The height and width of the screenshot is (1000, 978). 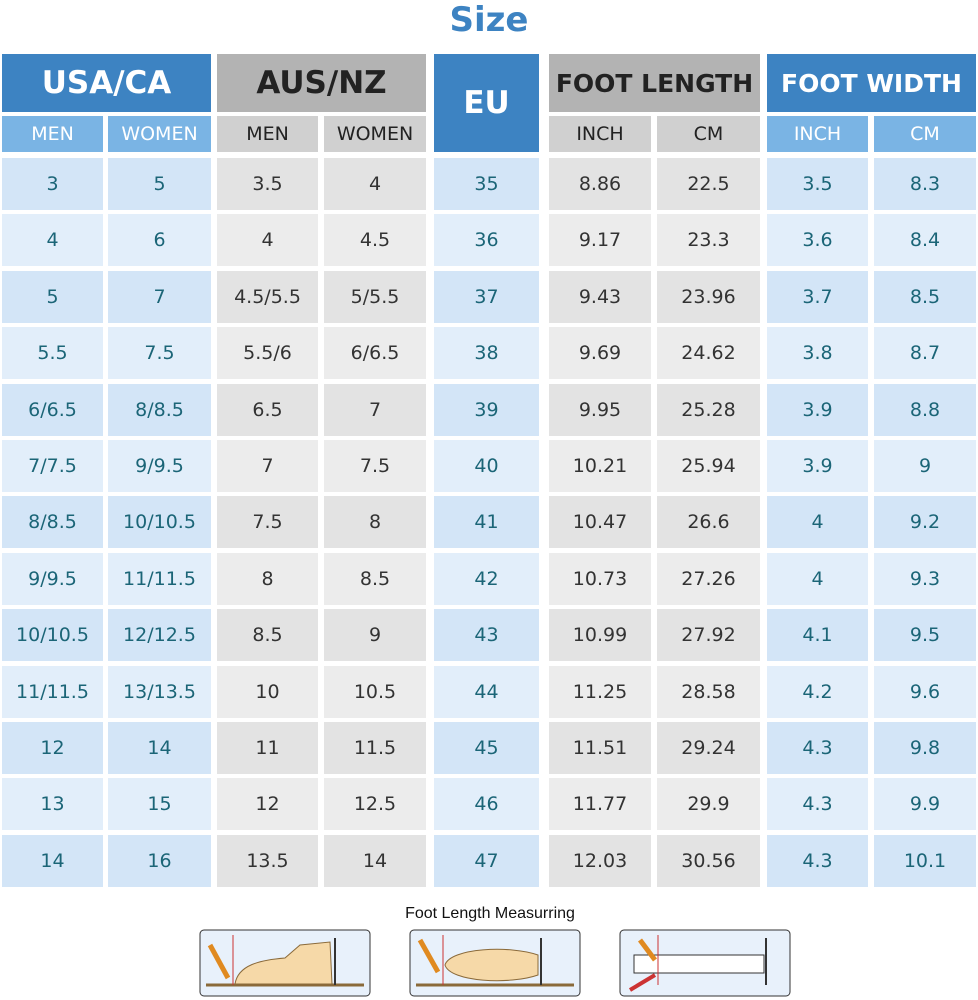 What do you see at coordinates (600, 296) in the screenshot?
I see `table-cell: 9.43` at bounding box center [600, 296].